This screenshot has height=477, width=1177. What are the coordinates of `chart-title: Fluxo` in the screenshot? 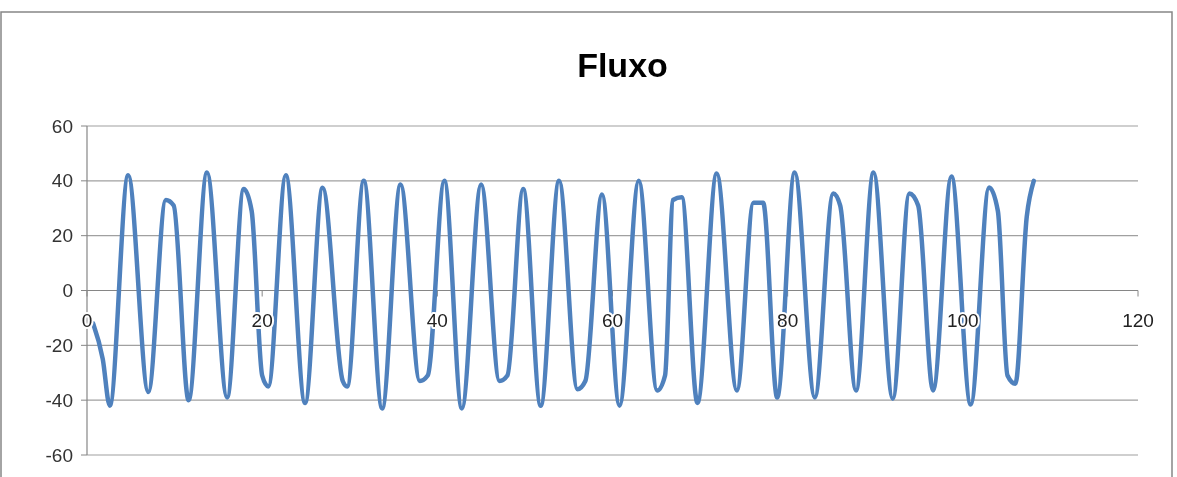 It's located at (622, 65).